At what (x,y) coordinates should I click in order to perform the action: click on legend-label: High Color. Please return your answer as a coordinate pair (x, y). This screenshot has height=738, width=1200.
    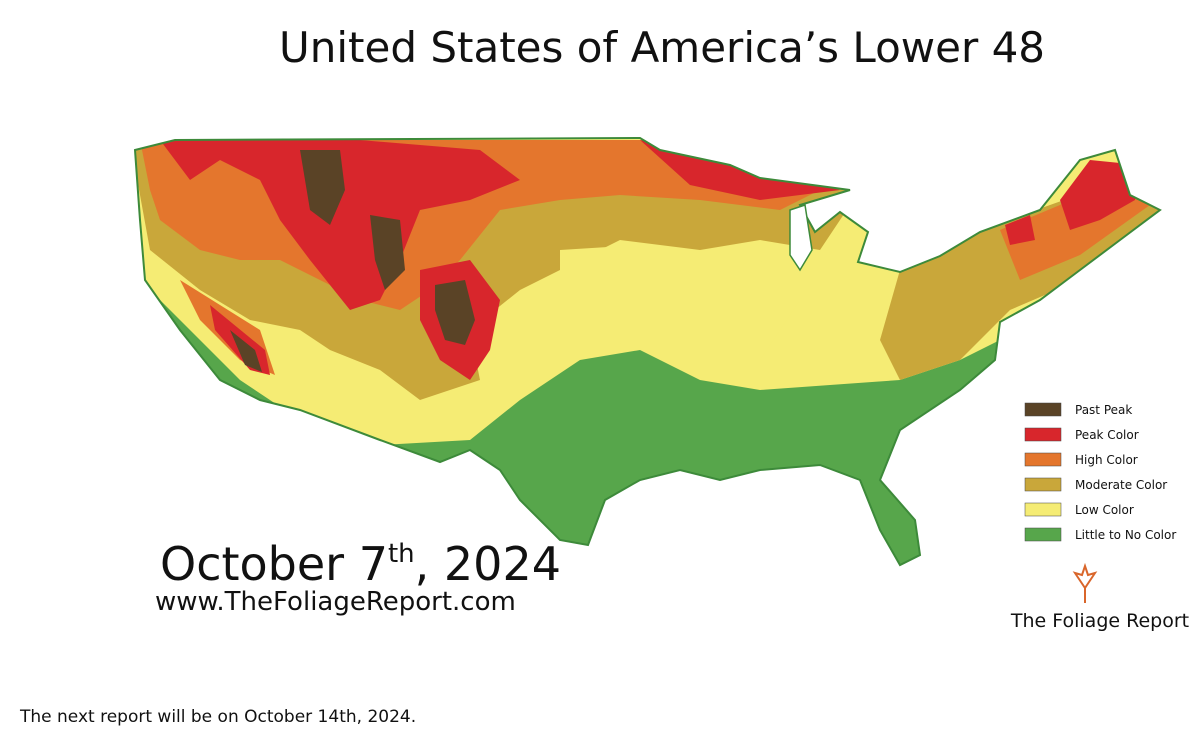
    Looking at the image, I should click on (1106, 460).